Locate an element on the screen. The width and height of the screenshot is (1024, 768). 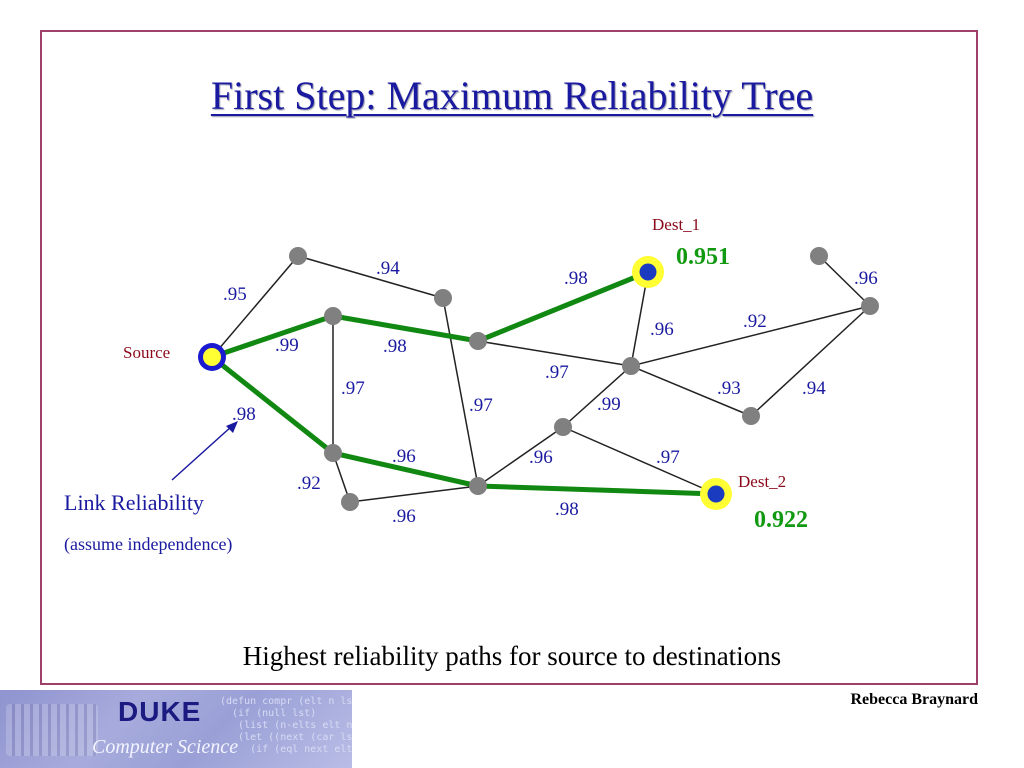
node-n10 is located at coordinates (819, 256).